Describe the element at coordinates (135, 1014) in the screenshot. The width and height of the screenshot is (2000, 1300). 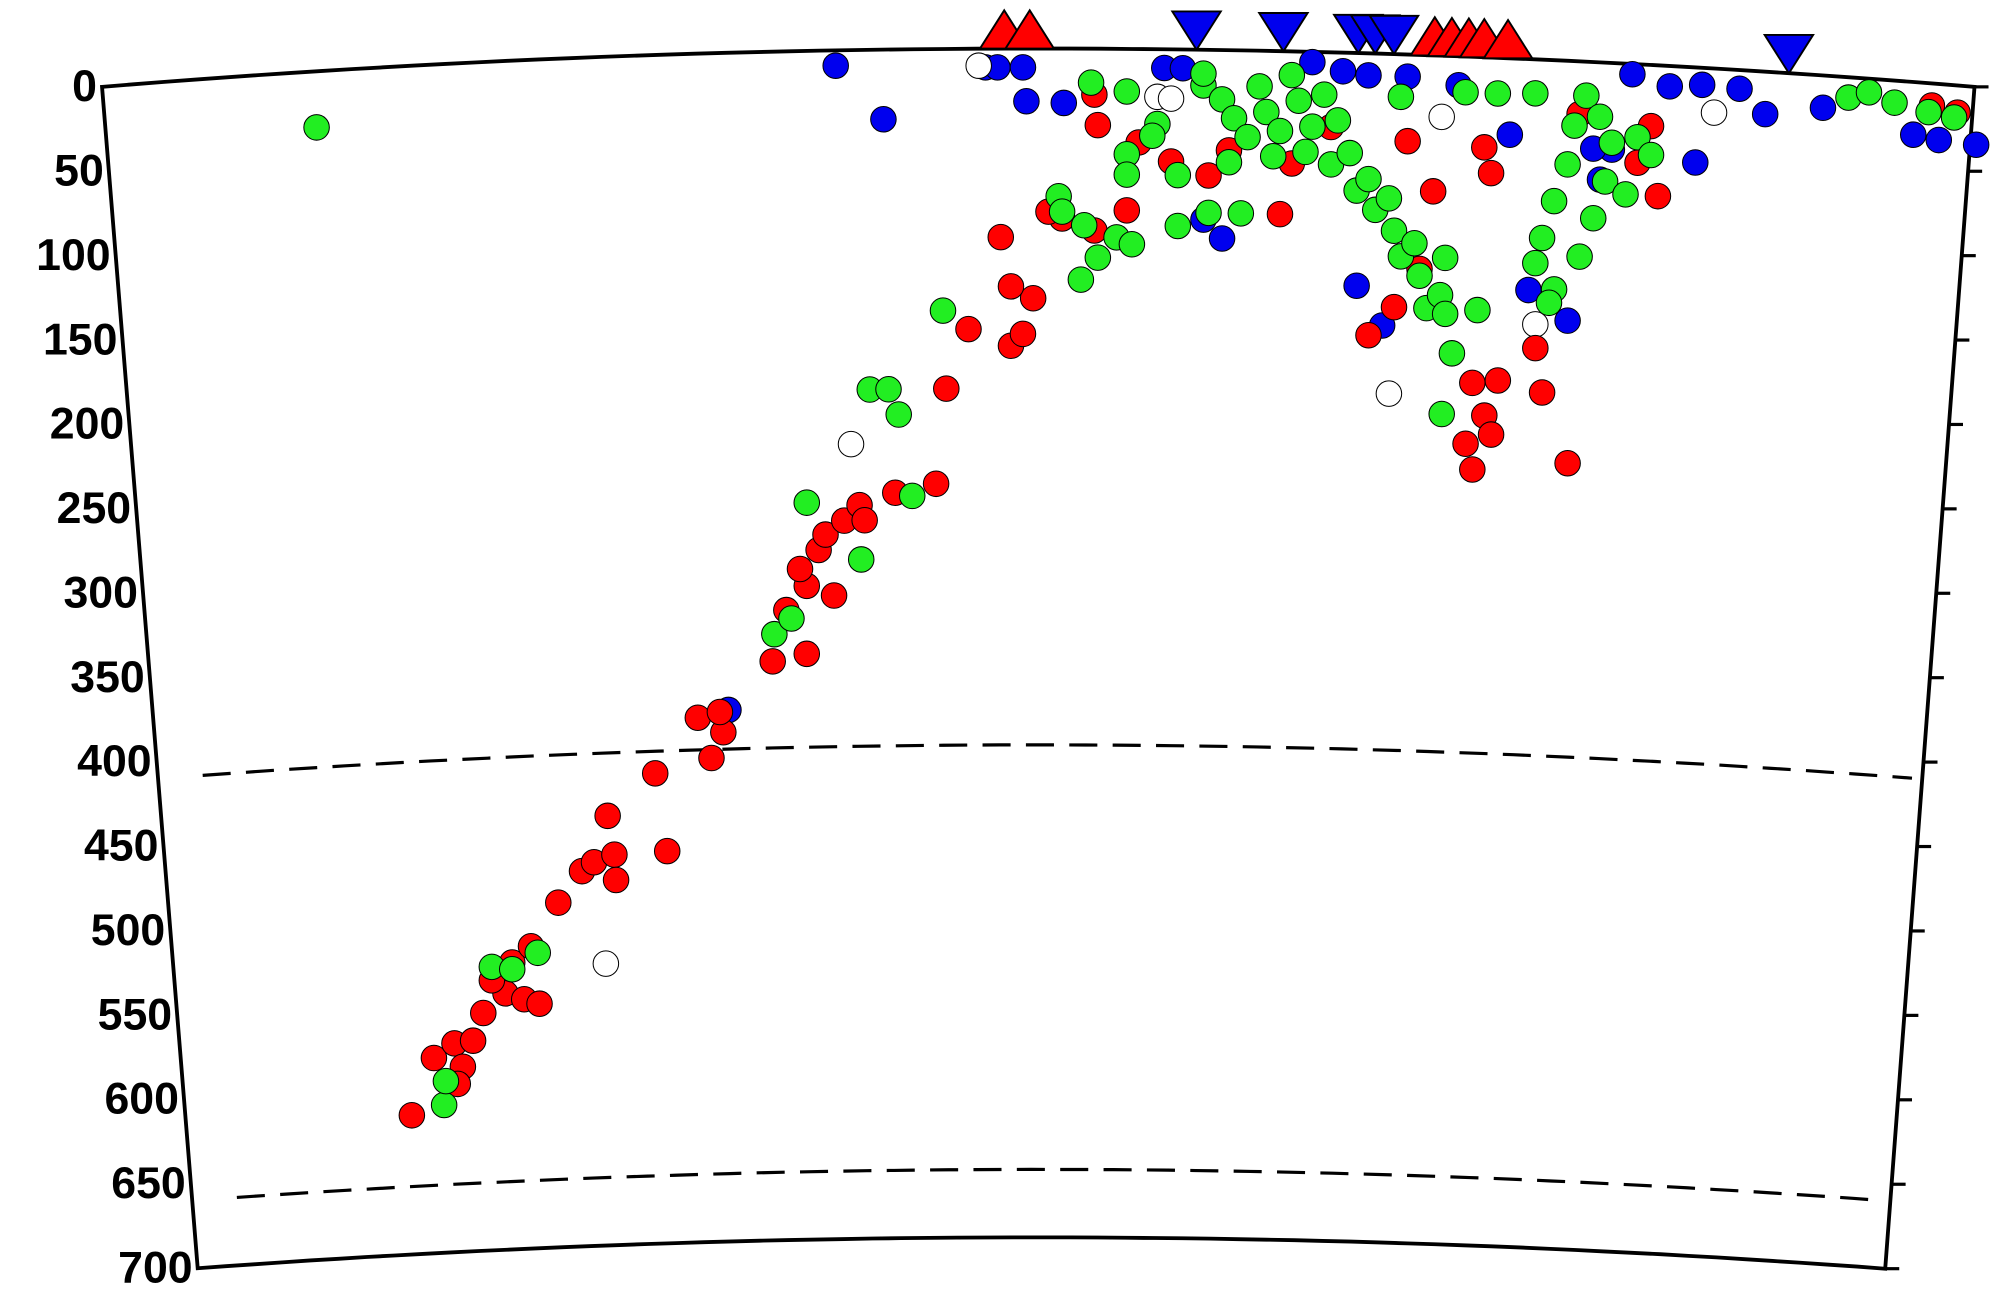
I see `y-tick-label: 550` at that location.